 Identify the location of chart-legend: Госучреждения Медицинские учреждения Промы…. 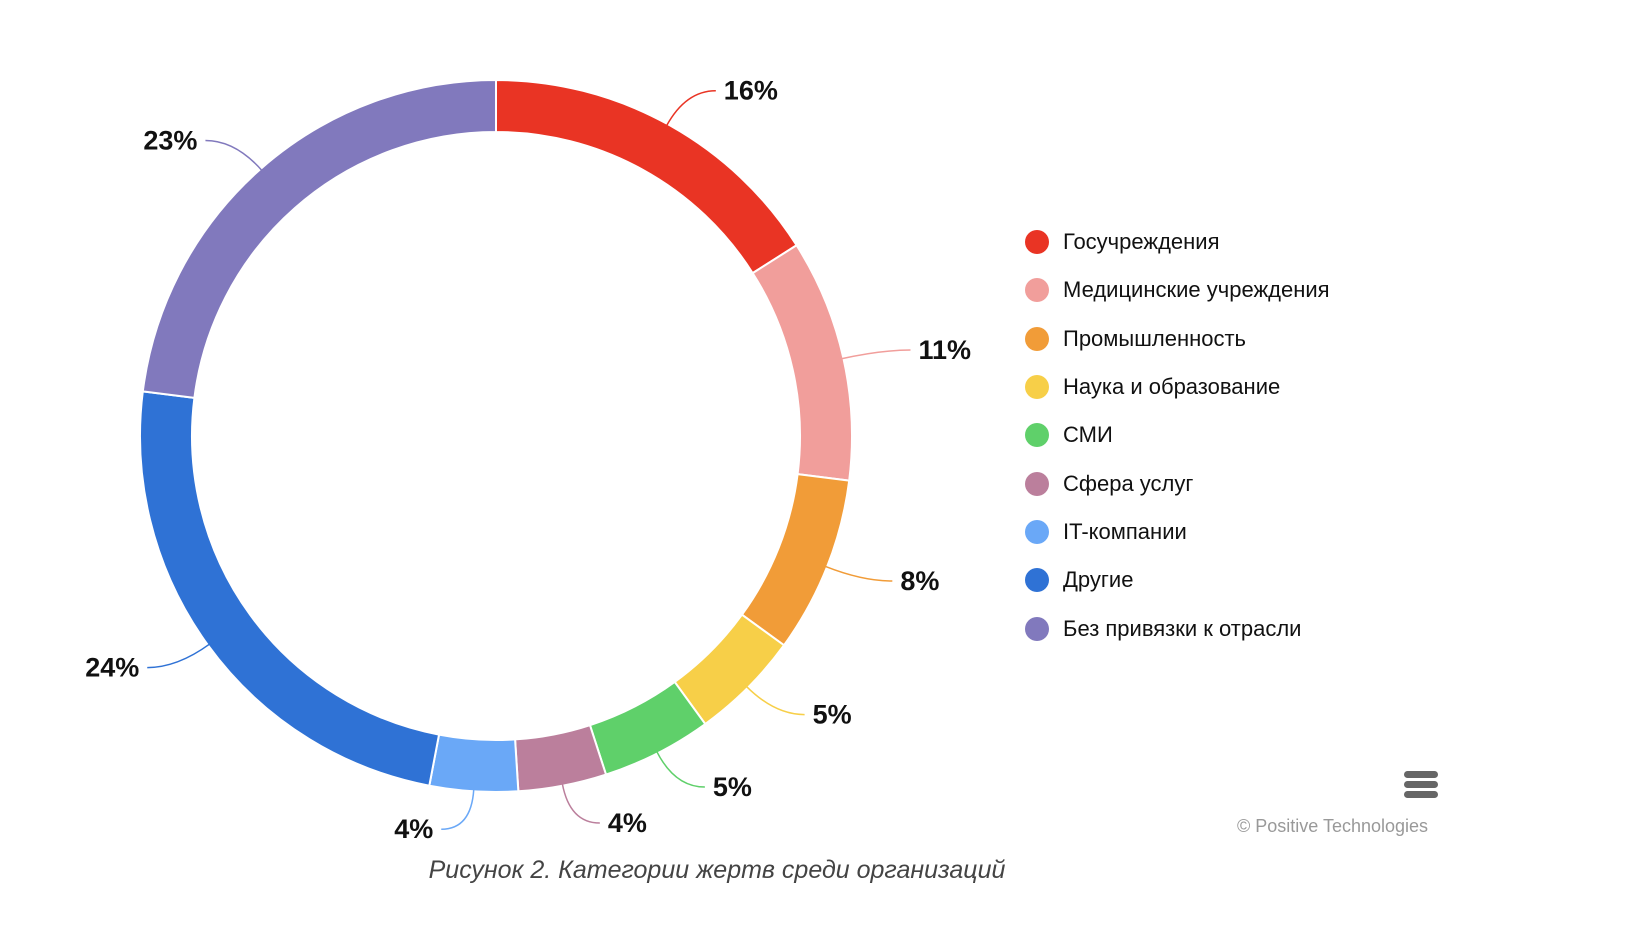
(1177, 435).